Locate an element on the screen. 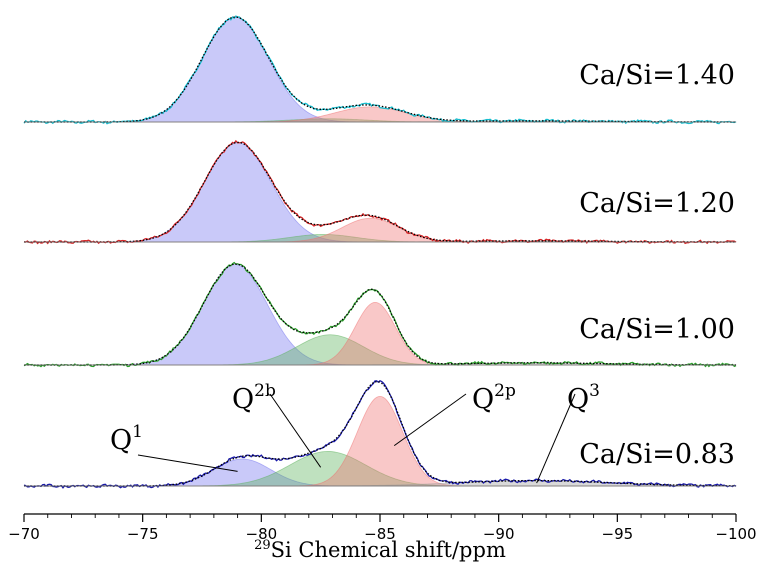  peak-label-q2b: Q2b is located at coordinates (254, 398).